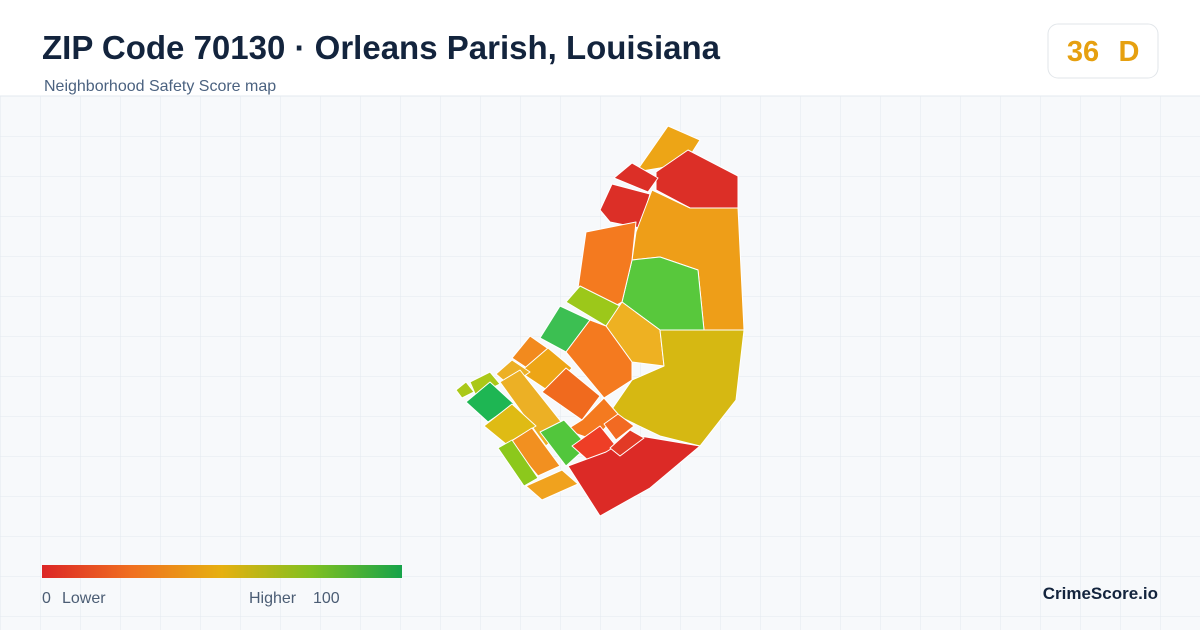 The height and width of the screenshot is (630, 1200). Describe the element at coordinates (1103, 51) in the screenshot. I see `score-badge` at that location.